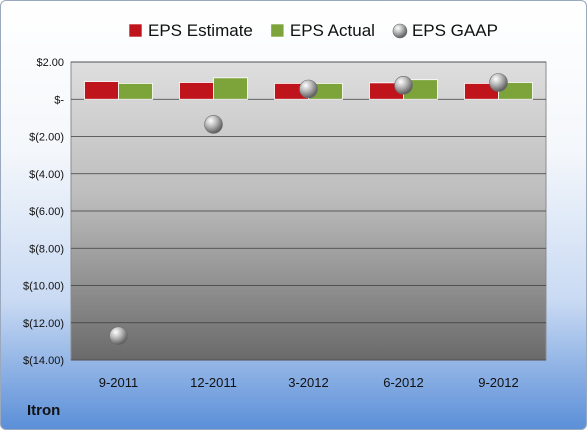  Describe the element at coordinates (44, 410) in the screenshot. I see `company-name: Itron` at that location.